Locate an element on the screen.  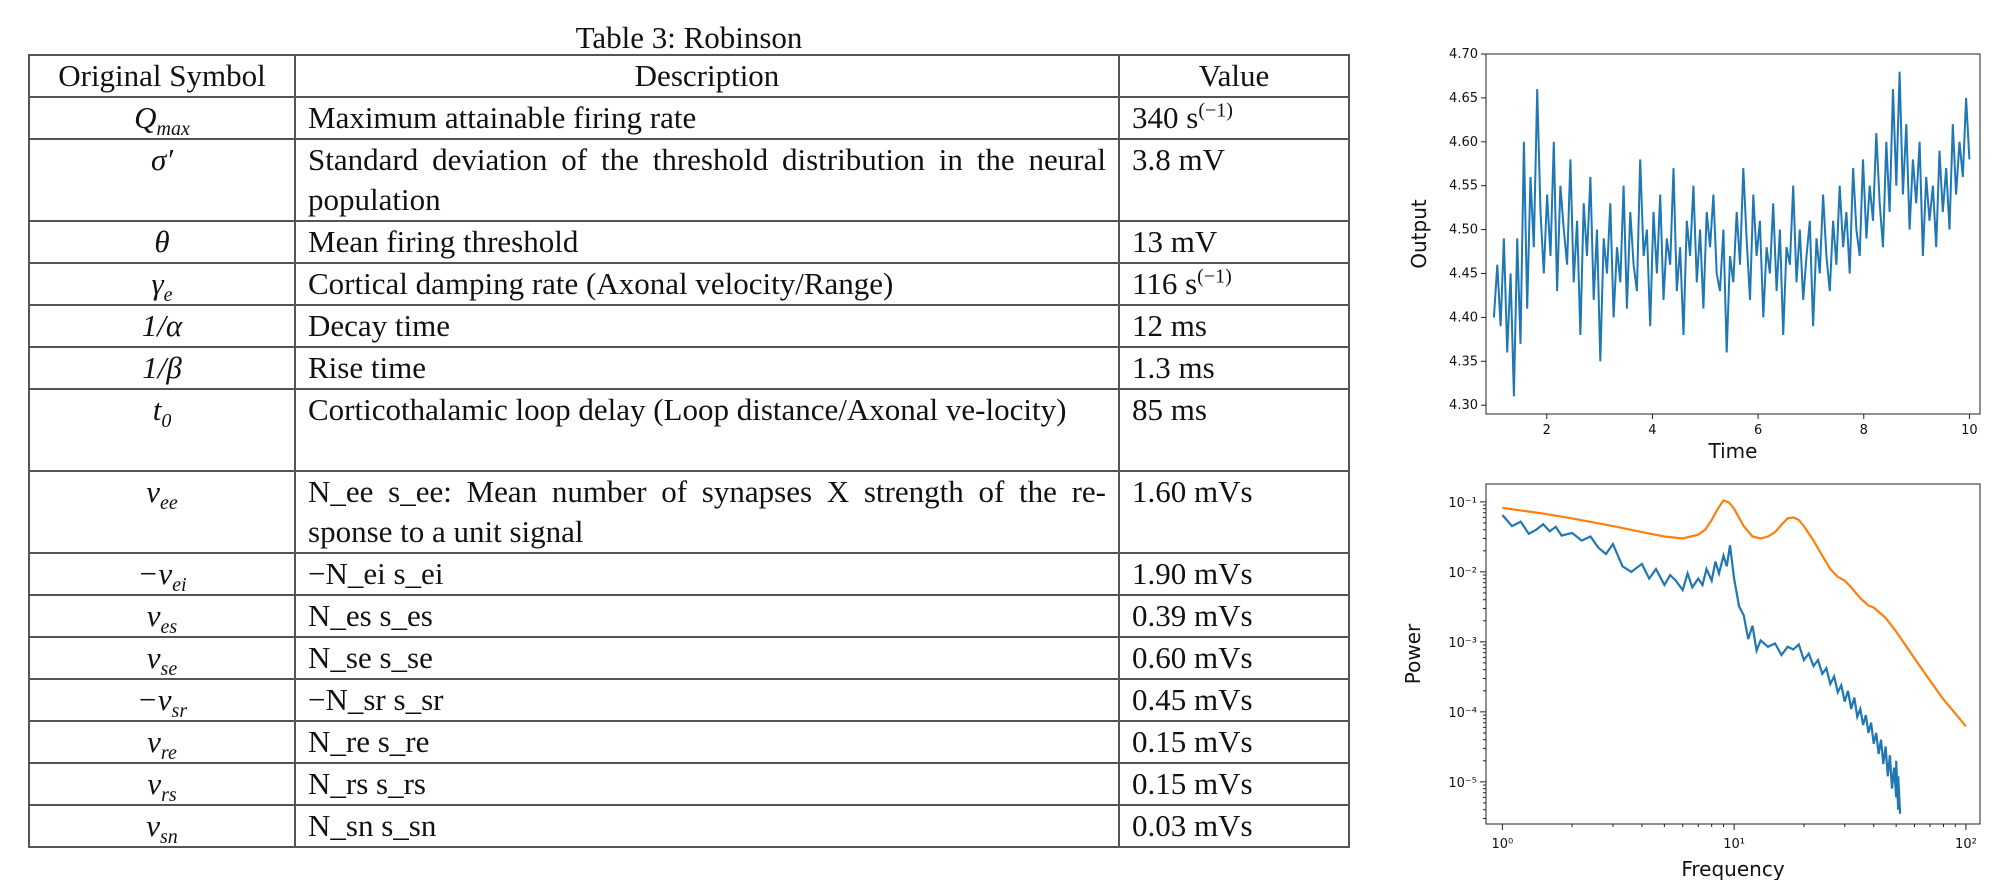
value-cell: 0.60 mVs is located at coordinates (1234, 658).